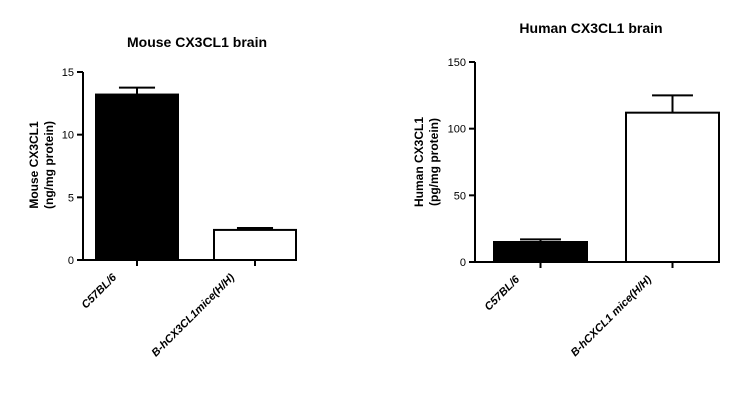 Image resolution: width=738 pixels, height=402 pixels. Describe the element at coordinates (590, 28) in the screenshot. I see `chart-title: Human CX3CL1 brain` at that location.